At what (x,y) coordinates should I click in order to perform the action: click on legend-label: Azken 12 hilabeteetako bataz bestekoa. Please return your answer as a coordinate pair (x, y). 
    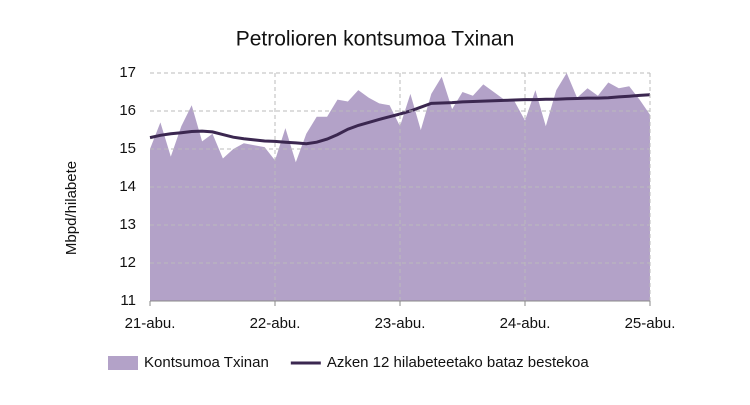
    Looking at the image, I should click on (458, 362).